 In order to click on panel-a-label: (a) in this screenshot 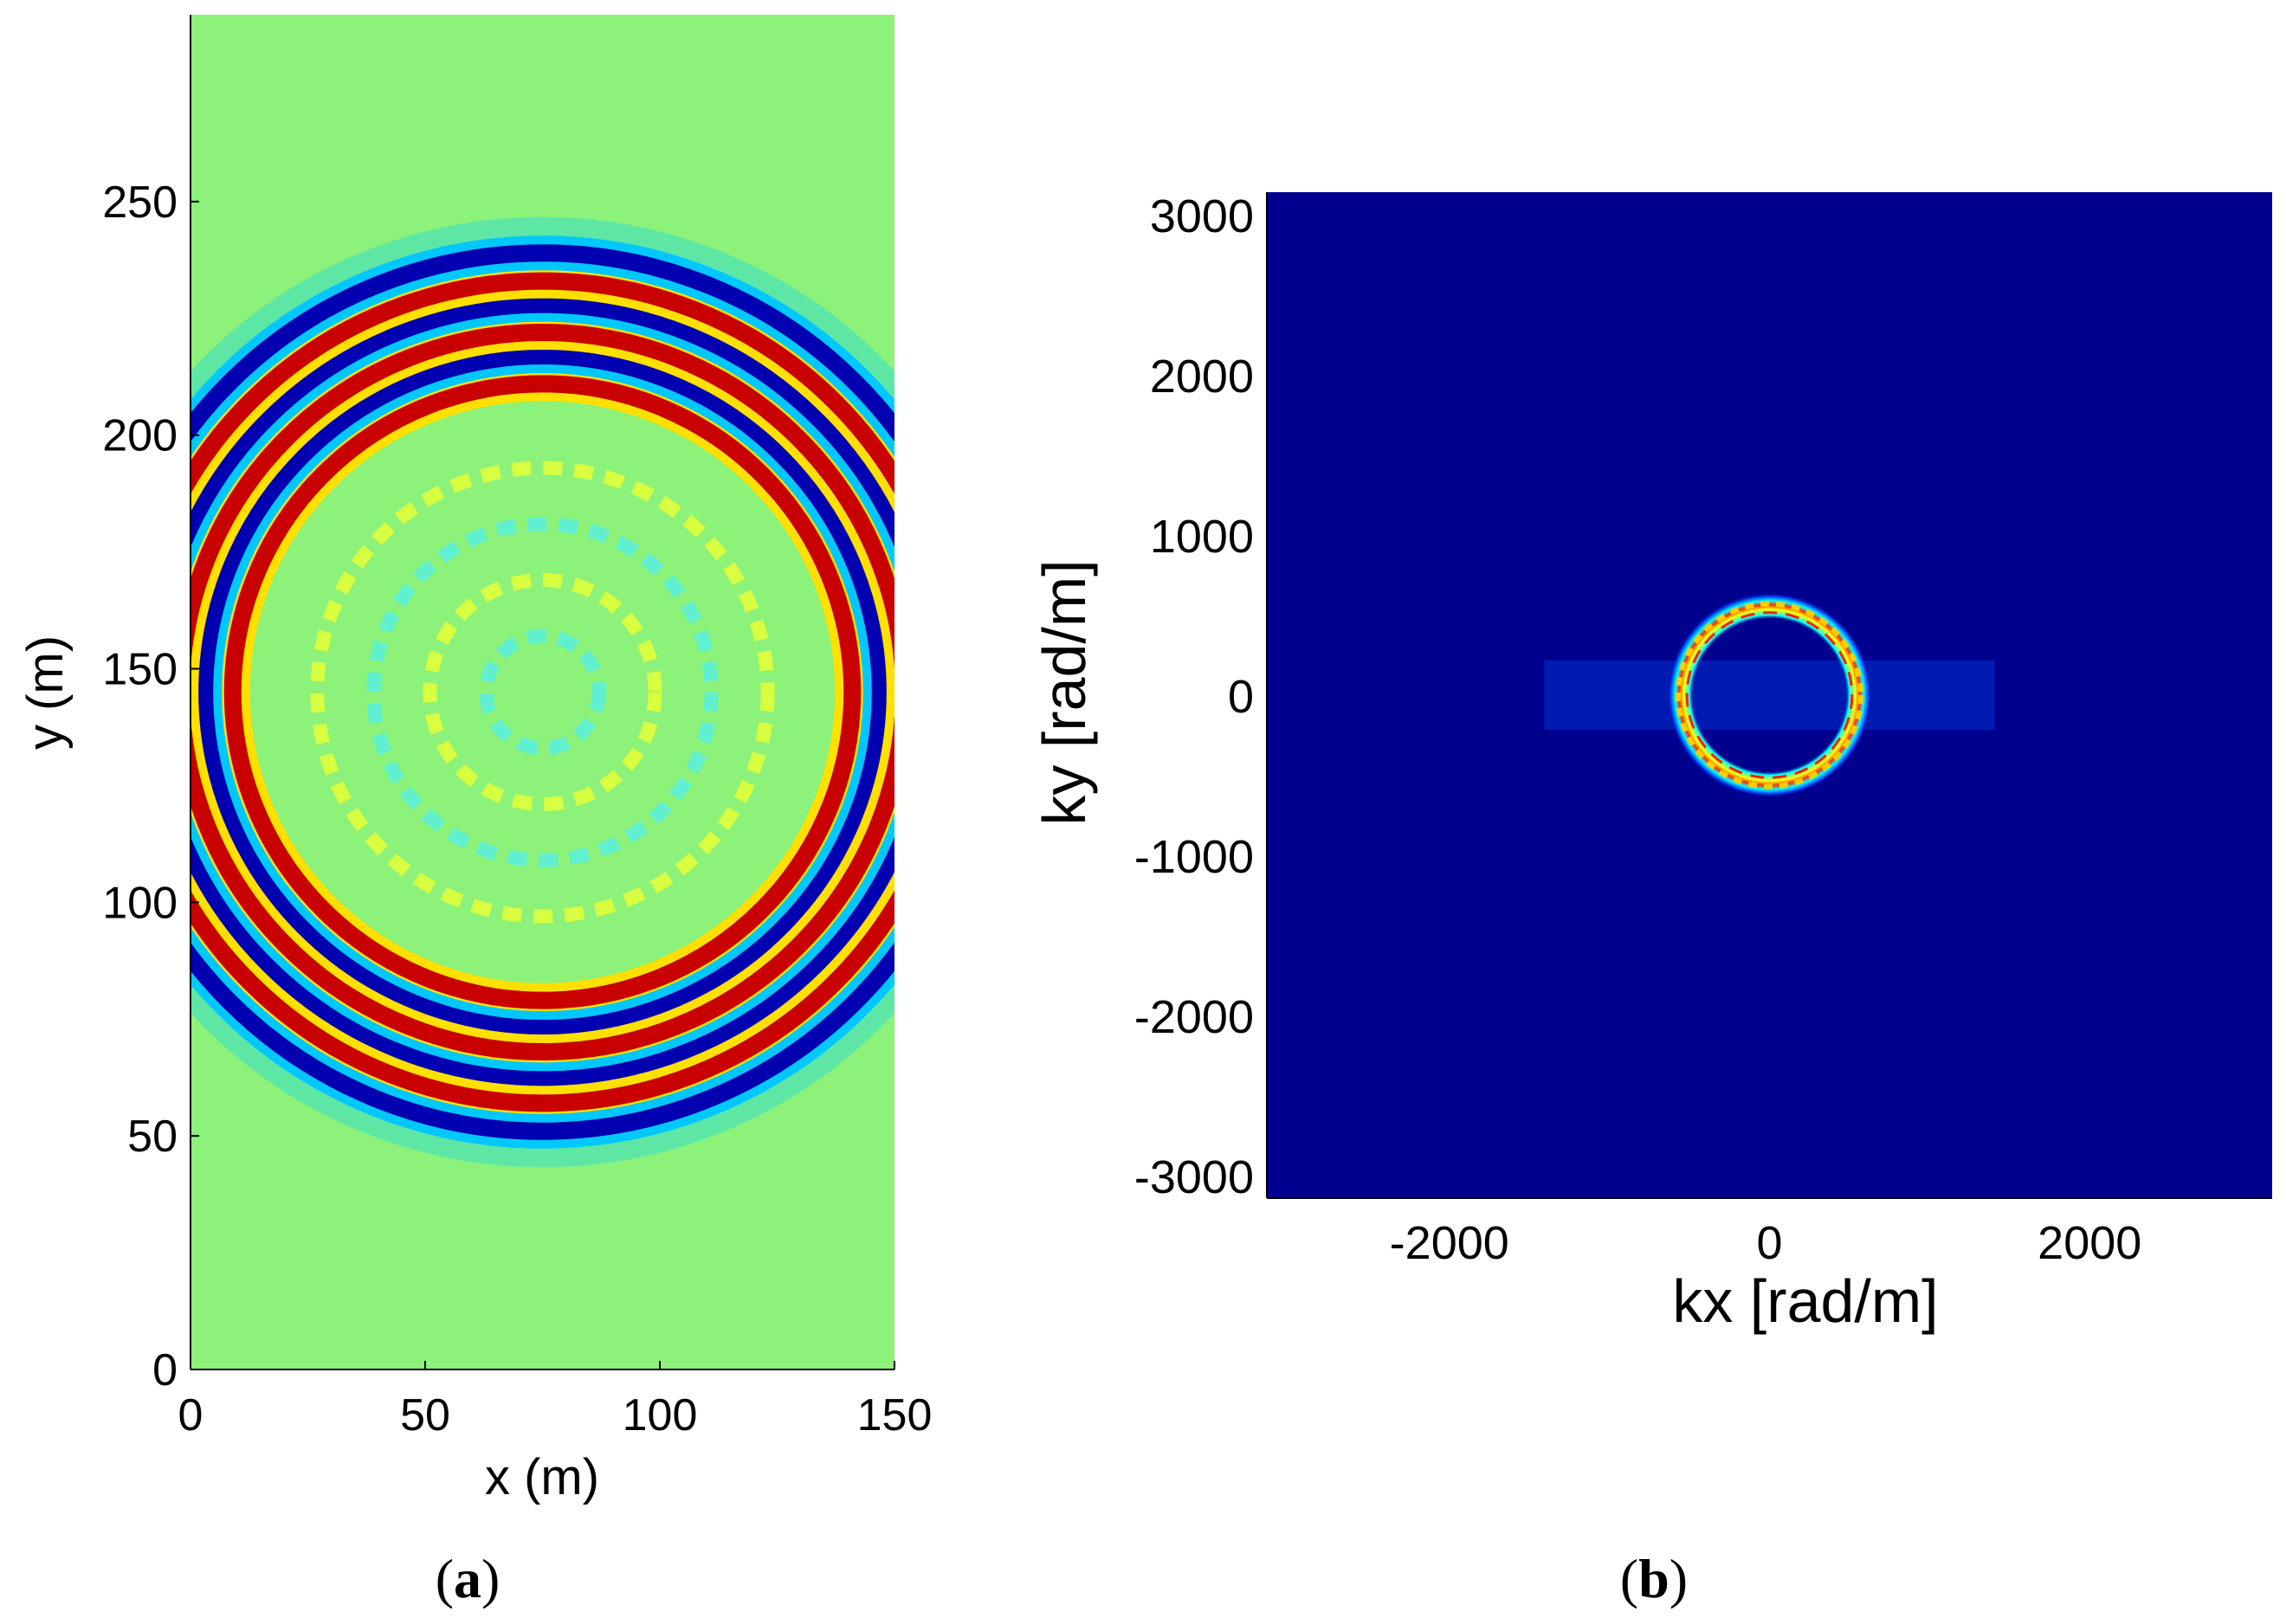, I will do `click(468, 1578)`.